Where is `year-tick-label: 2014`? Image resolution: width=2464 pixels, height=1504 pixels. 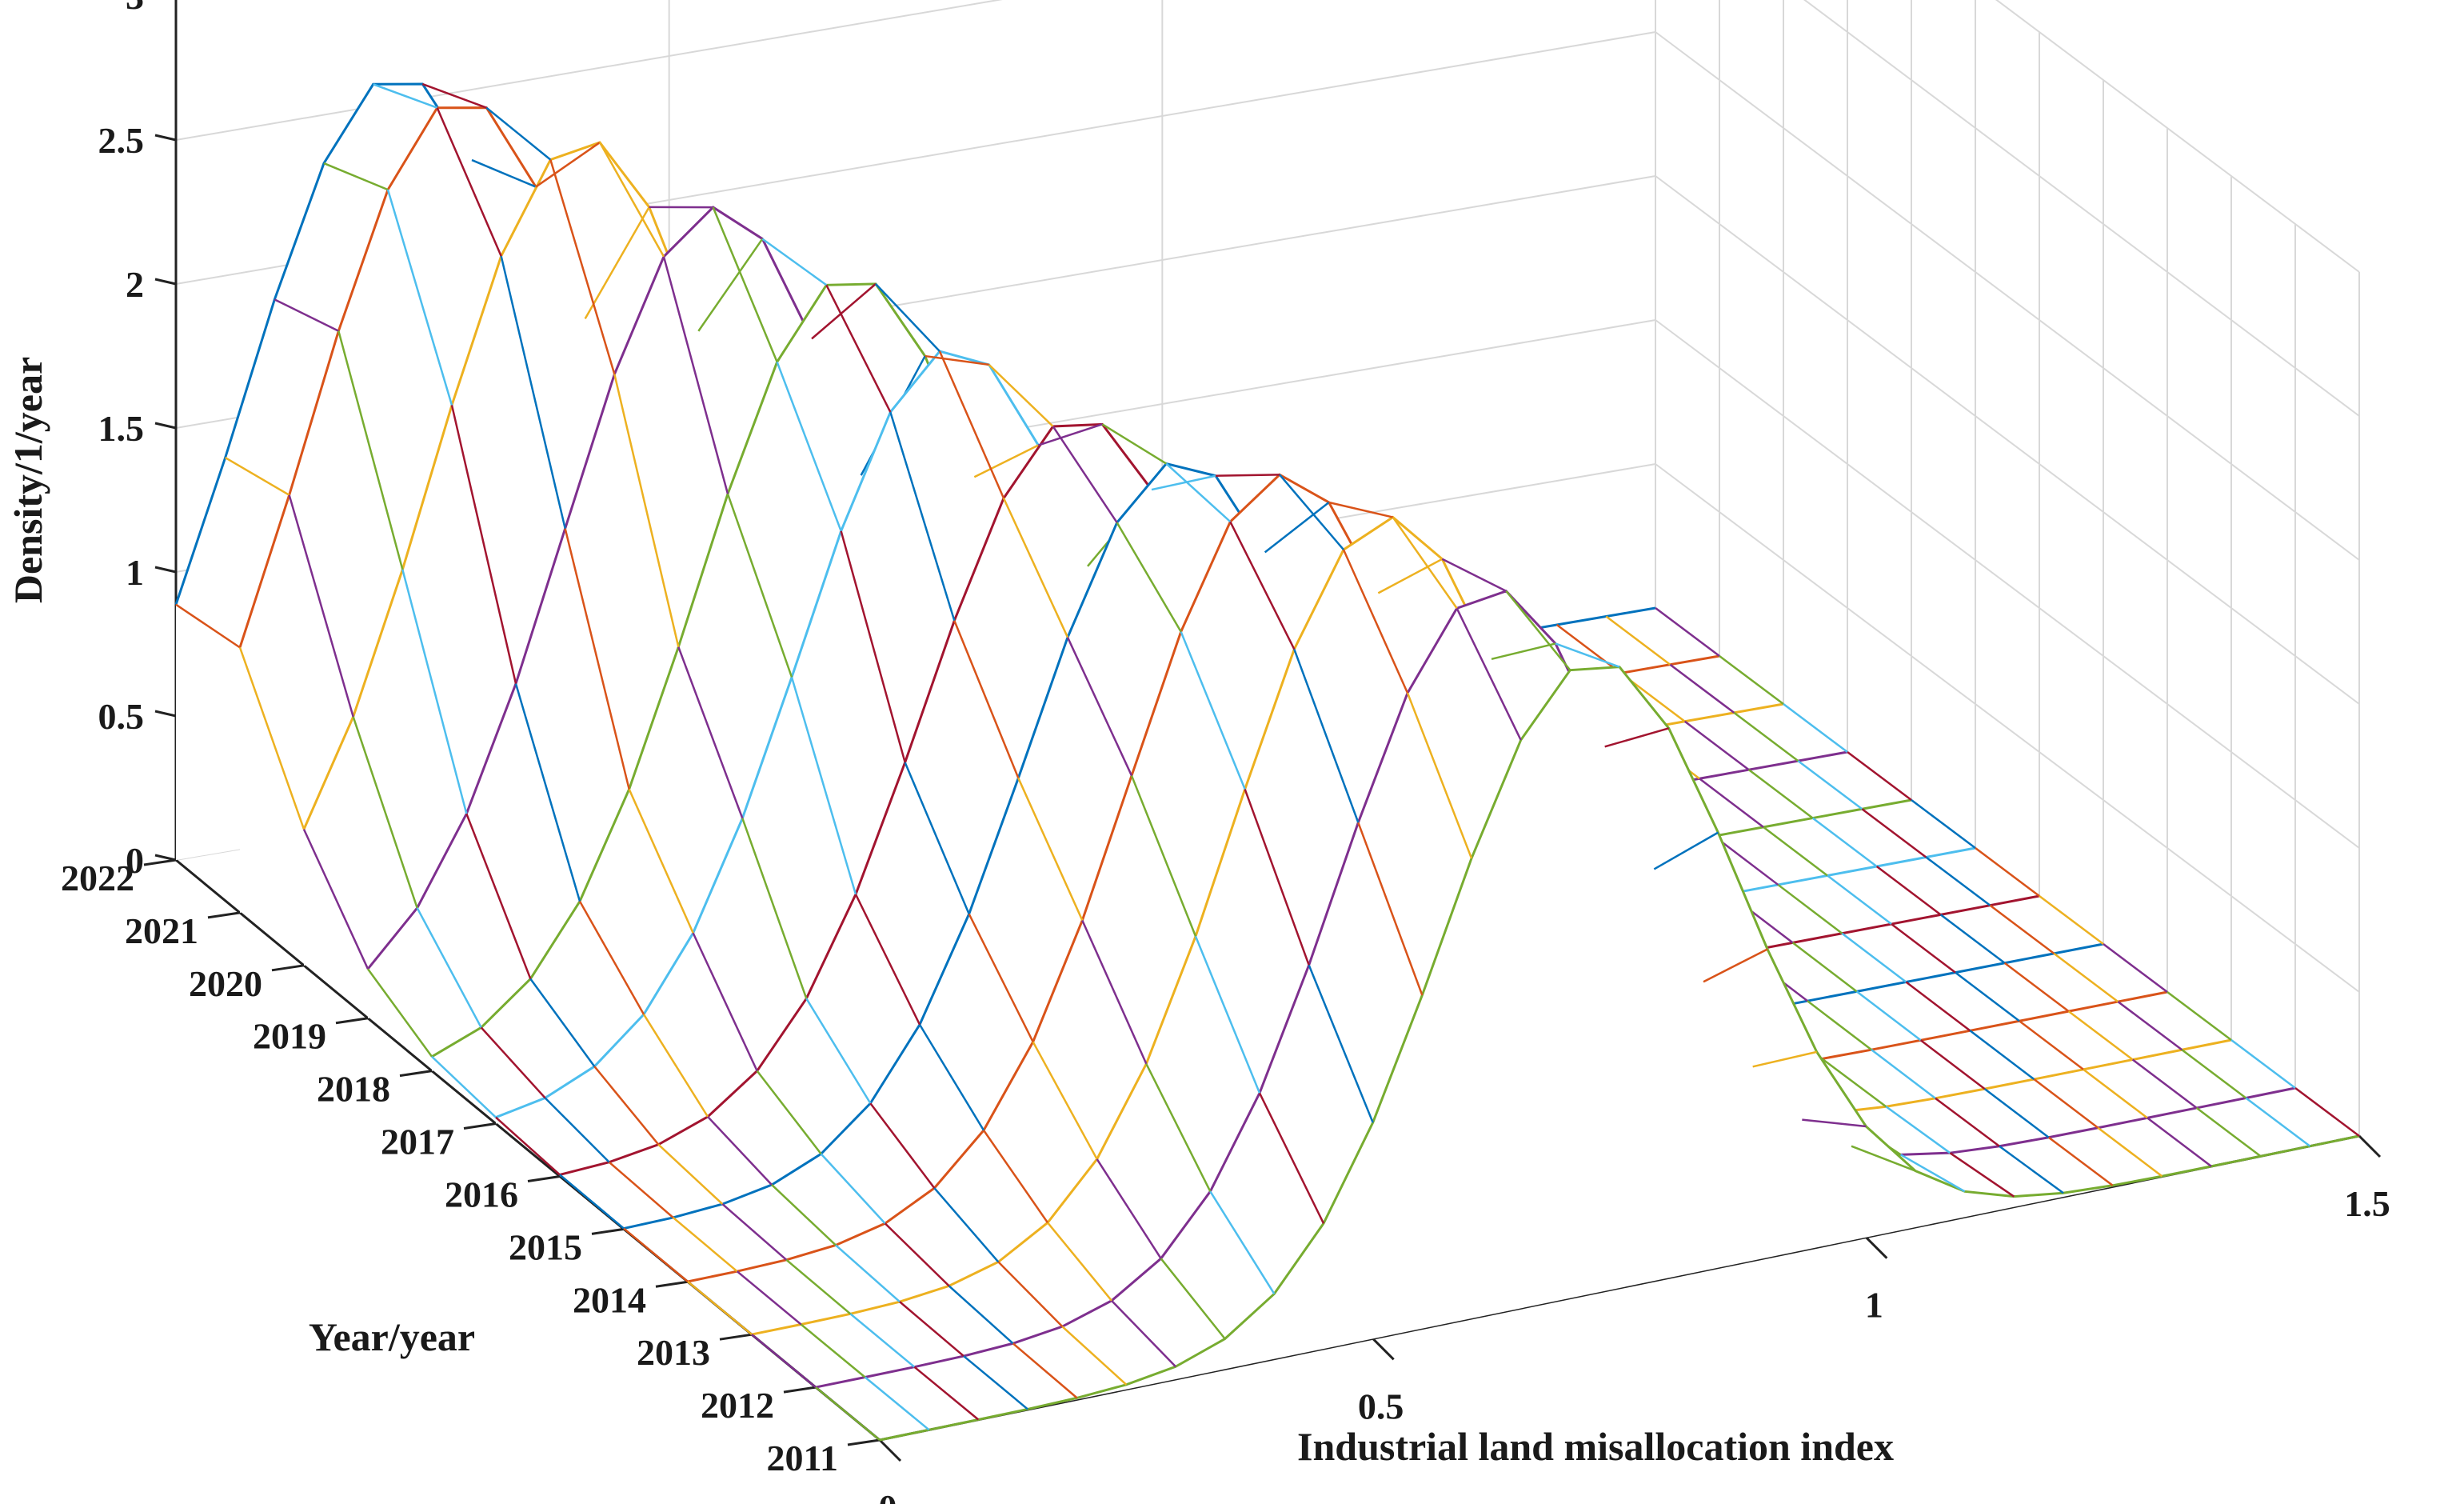 year-tick-label: 2014 is located at coordinates (609, 1299).